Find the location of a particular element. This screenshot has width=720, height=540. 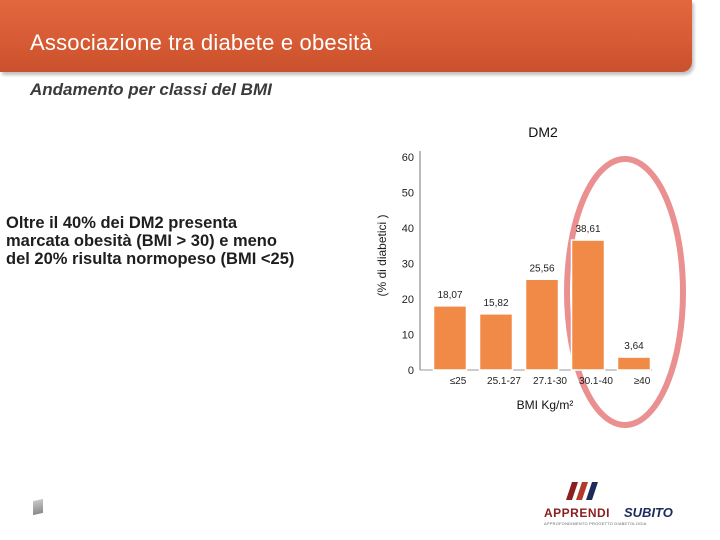

note-line: marcata obesità (BMI > 30) e meno is located at coordinates (141, 241).